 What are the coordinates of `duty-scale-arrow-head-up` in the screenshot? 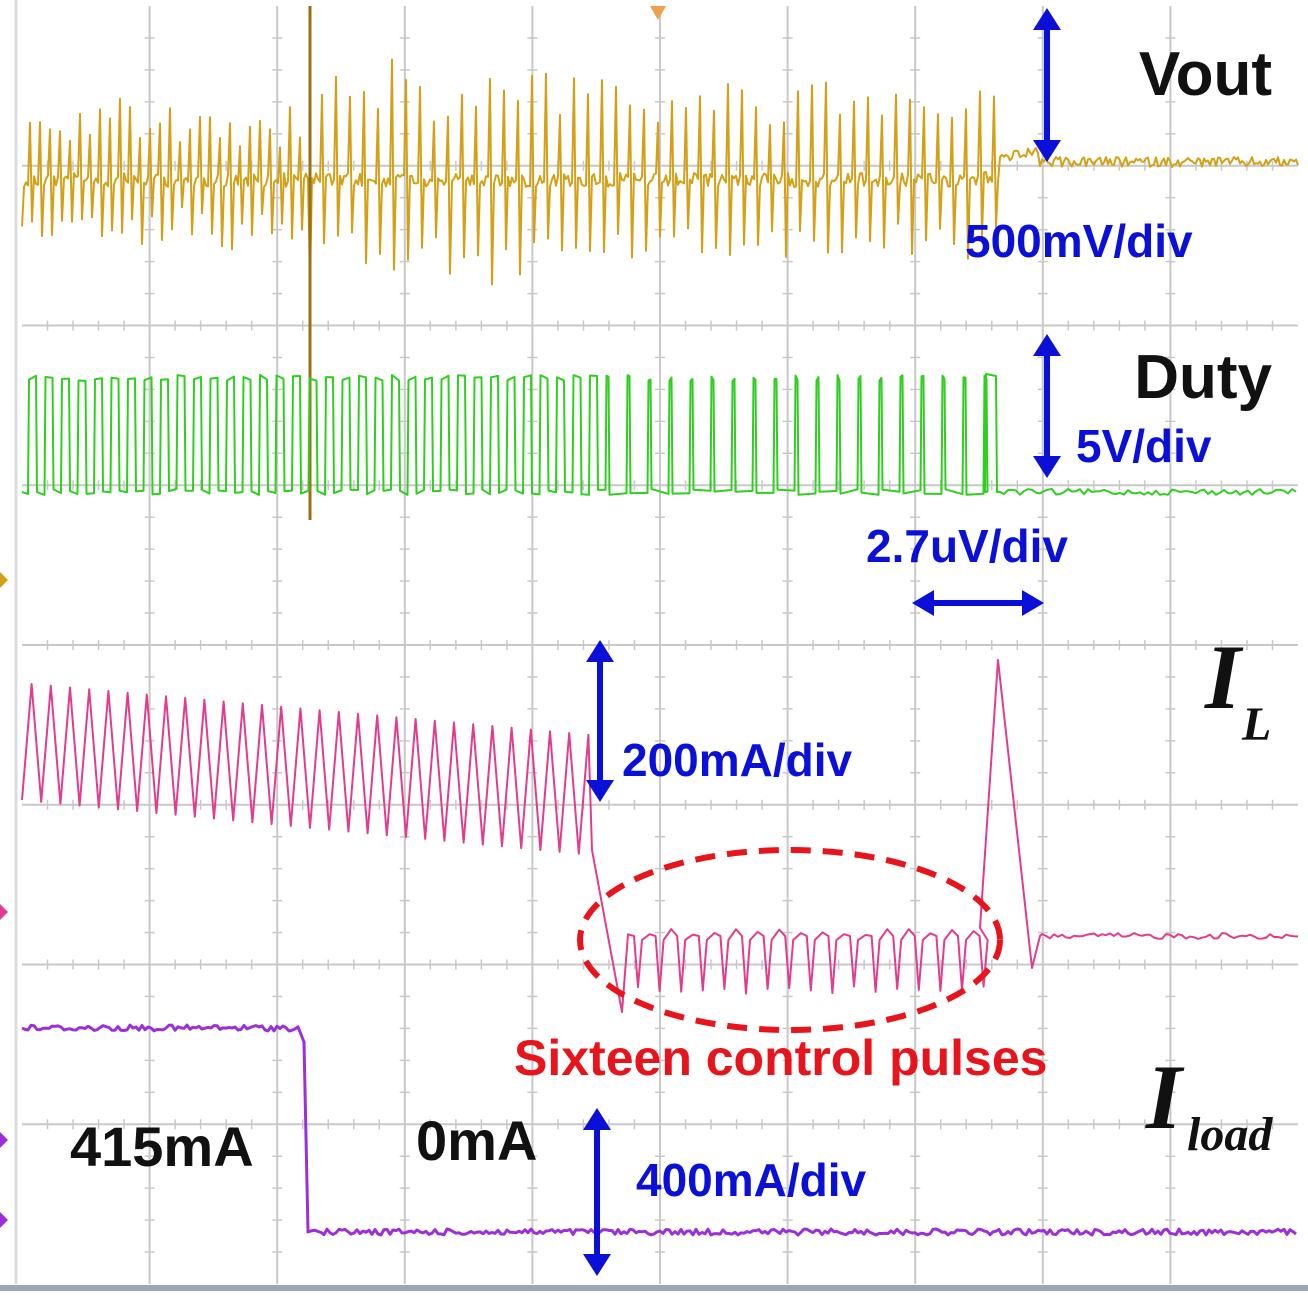 It's located at (1047, 345).